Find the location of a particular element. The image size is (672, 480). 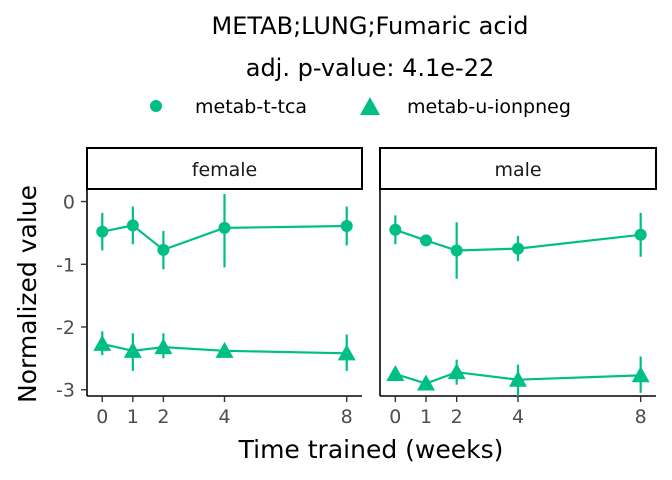

y-tick-label: -3 is located at coordinates (65, 391).